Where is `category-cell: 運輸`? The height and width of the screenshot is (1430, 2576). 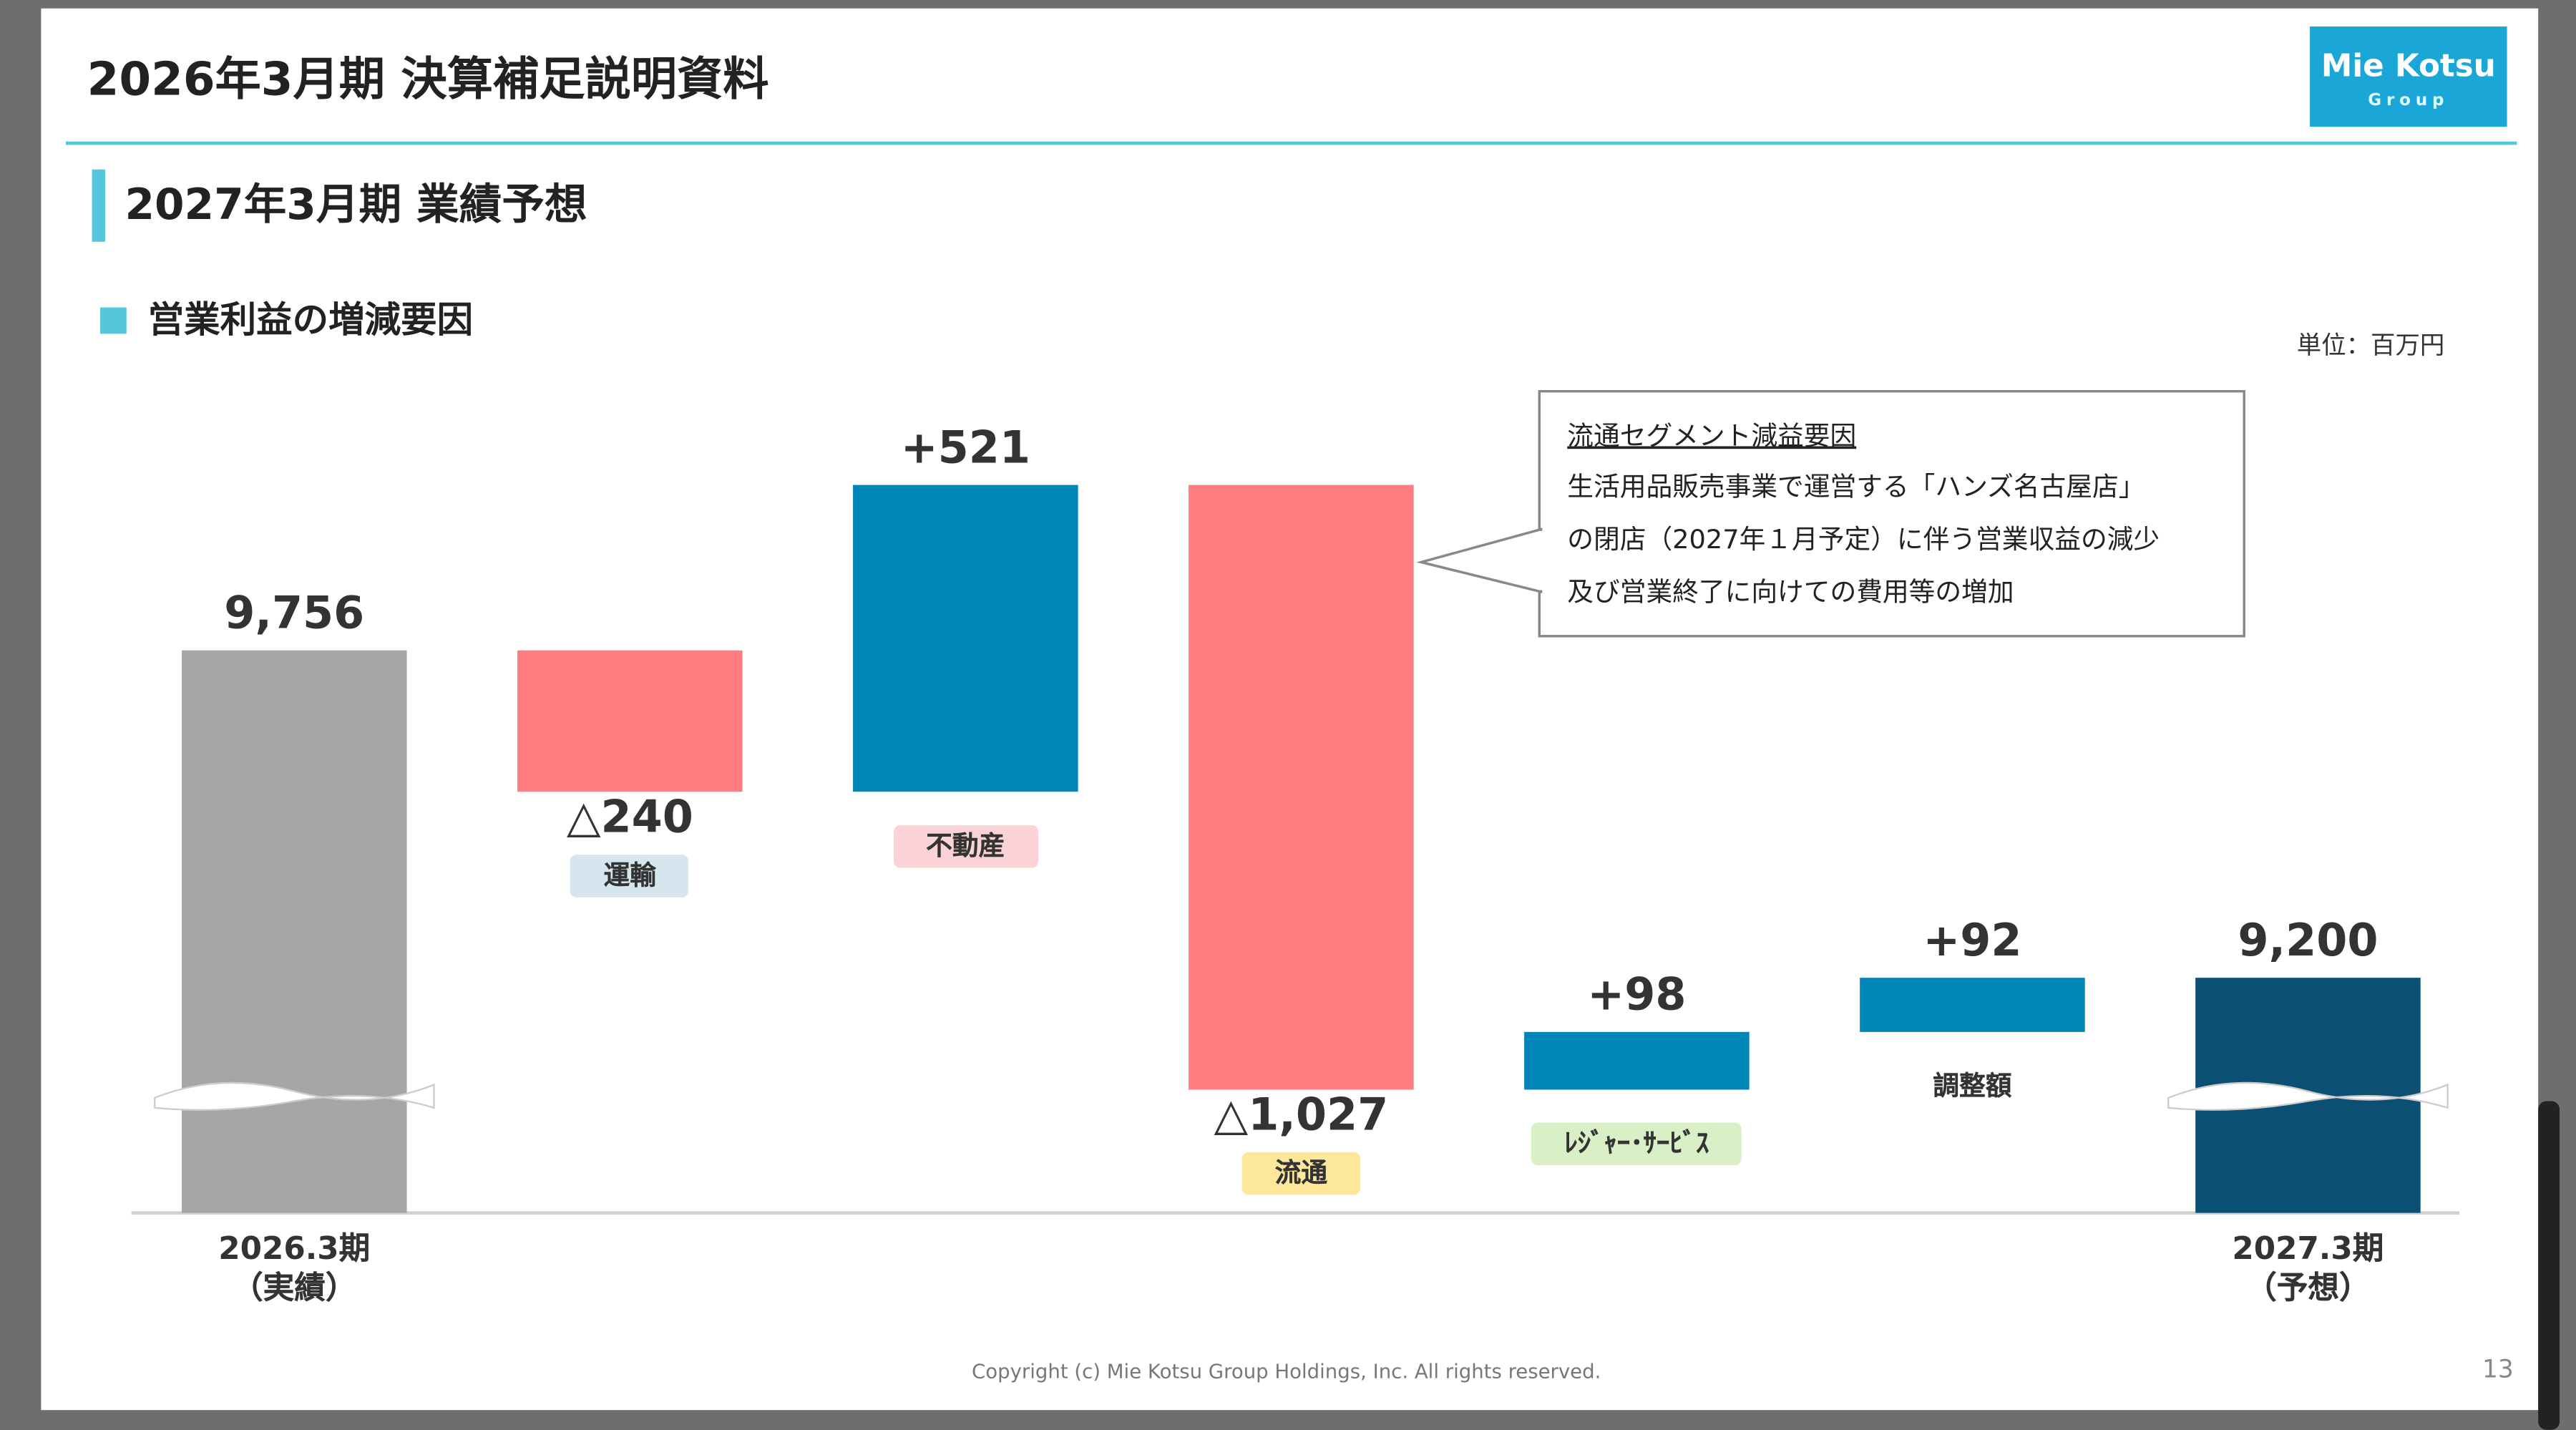
category-cell: 運輸 is located at coordinates (630, 876).